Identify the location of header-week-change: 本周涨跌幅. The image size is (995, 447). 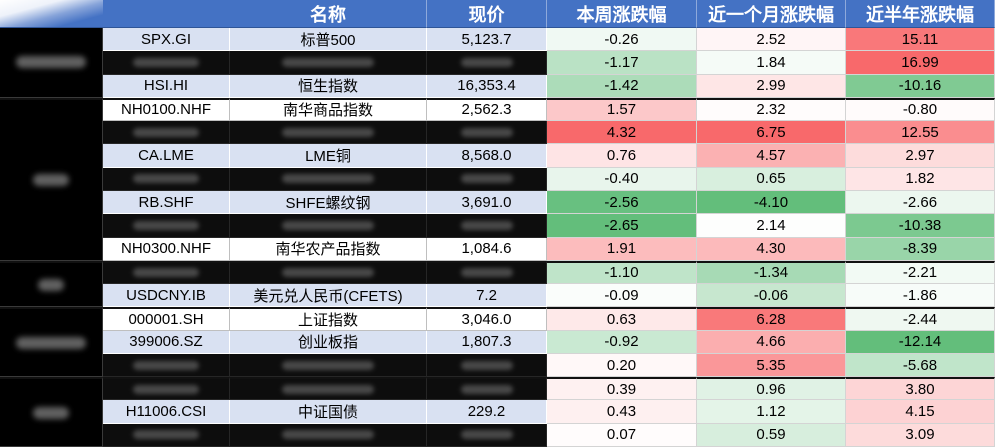
(622, 14).